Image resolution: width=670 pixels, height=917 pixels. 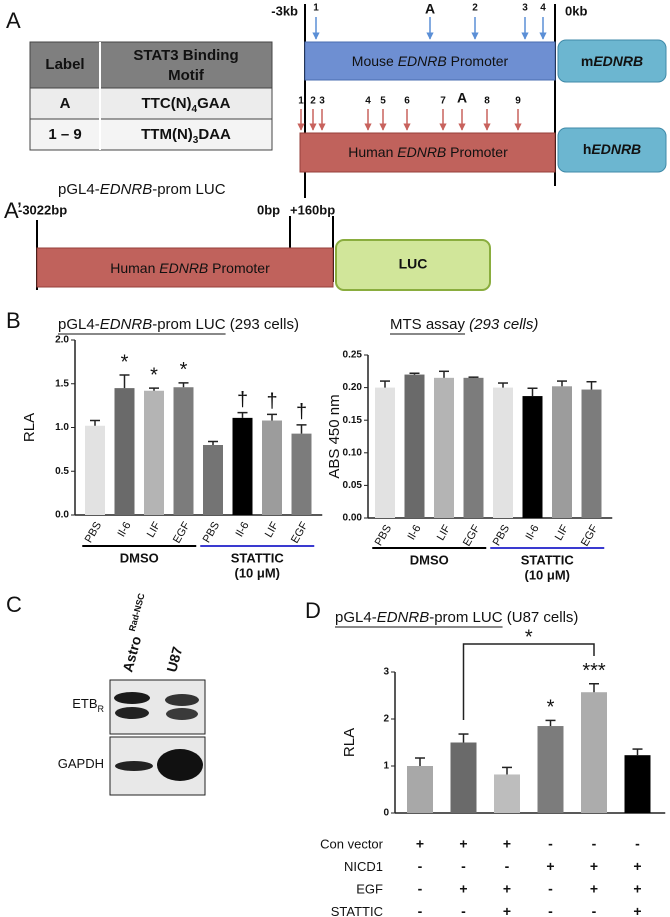 What do you see at coordinates (13, 20) in the screenshot?
I see `panel-letter: A` at bounding box center [13, 20].